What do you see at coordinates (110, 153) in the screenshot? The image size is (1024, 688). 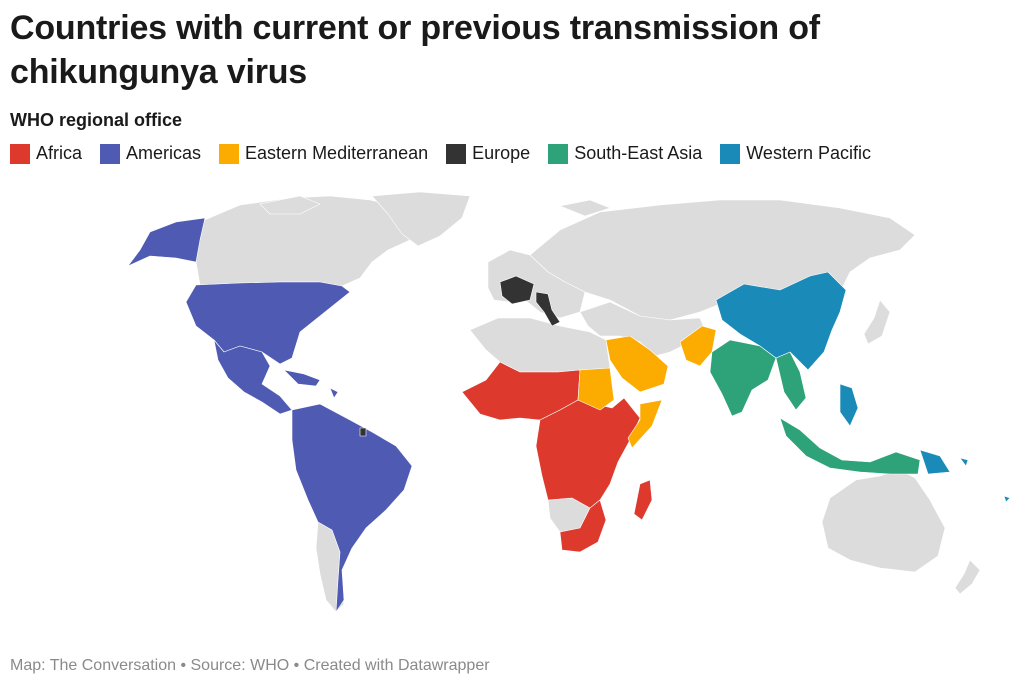 I see `legend-swatch-americas` at bounding box center [110, 153].